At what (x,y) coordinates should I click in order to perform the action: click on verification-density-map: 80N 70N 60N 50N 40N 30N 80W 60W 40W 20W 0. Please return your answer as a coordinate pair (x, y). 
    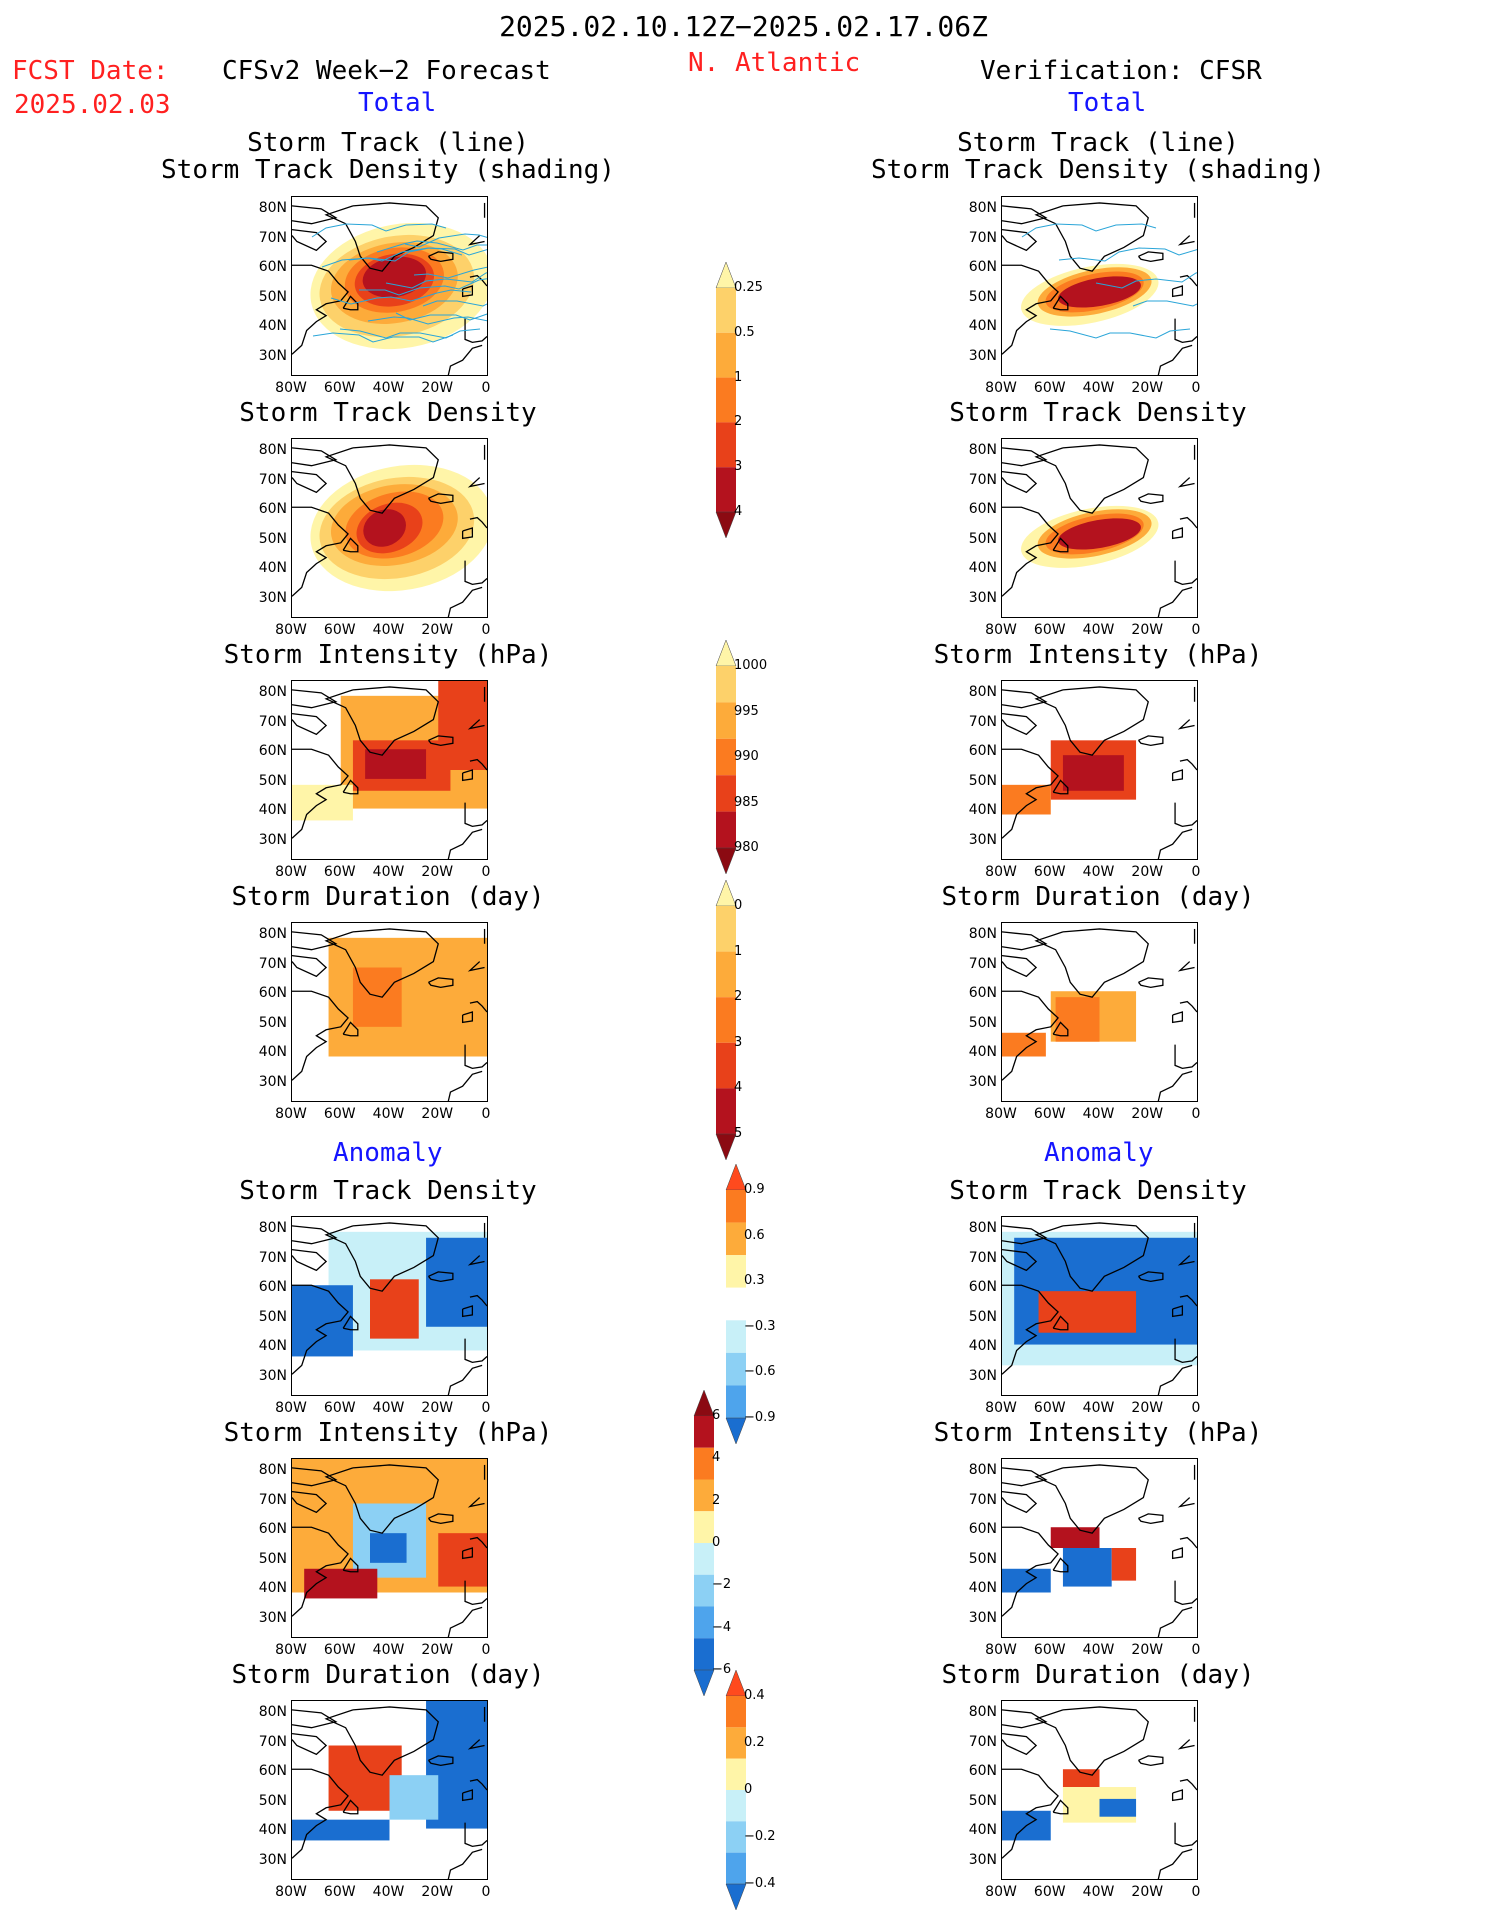
    Looking at the image, I should click on (1092, 549).